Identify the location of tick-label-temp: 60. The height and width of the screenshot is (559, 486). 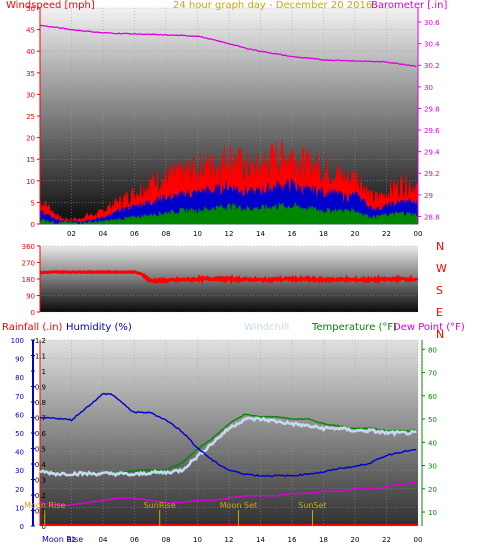
(432, 397).